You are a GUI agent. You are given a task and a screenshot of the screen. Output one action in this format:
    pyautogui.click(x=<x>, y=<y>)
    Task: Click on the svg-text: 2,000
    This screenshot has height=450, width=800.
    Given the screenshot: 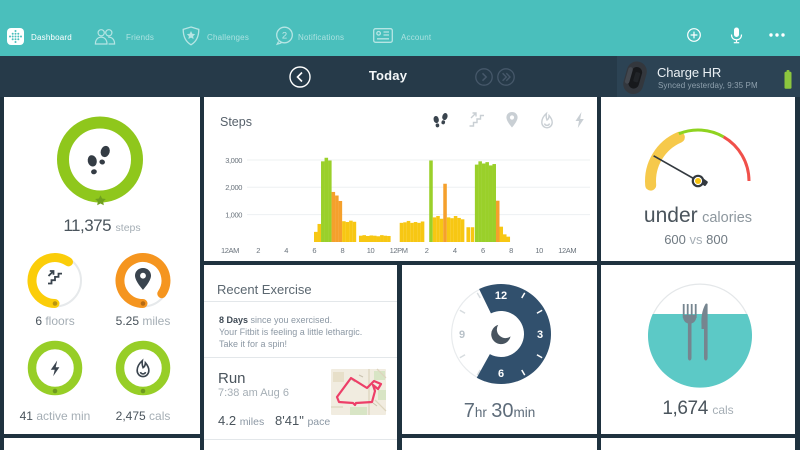 What is the action you would take?
    pyautogui.click(x=233, y=187)
    